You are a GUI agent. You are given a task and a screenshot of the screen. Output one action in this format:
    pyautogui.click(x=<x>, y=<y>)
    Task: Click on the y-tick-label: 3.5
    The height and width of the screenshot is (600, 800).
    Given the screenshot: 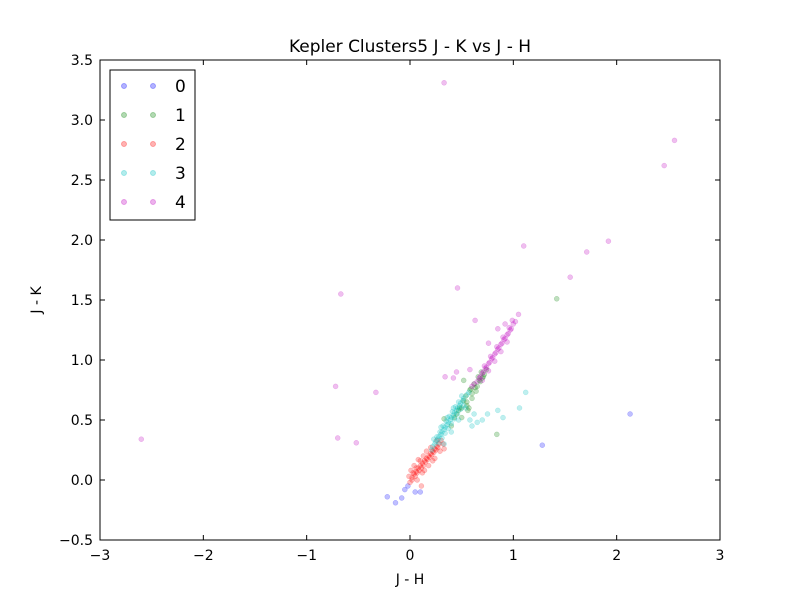 What is the action you would take?
    pyautogui.click(x=82, y=61)
    